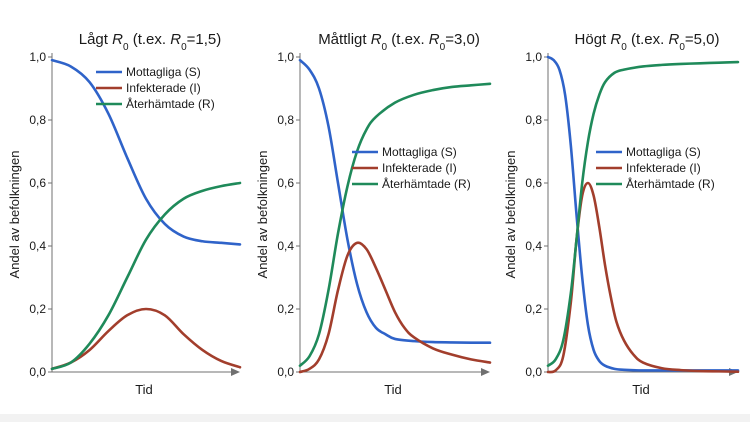  I want to click on series-line-recovered, so click(146, 276).